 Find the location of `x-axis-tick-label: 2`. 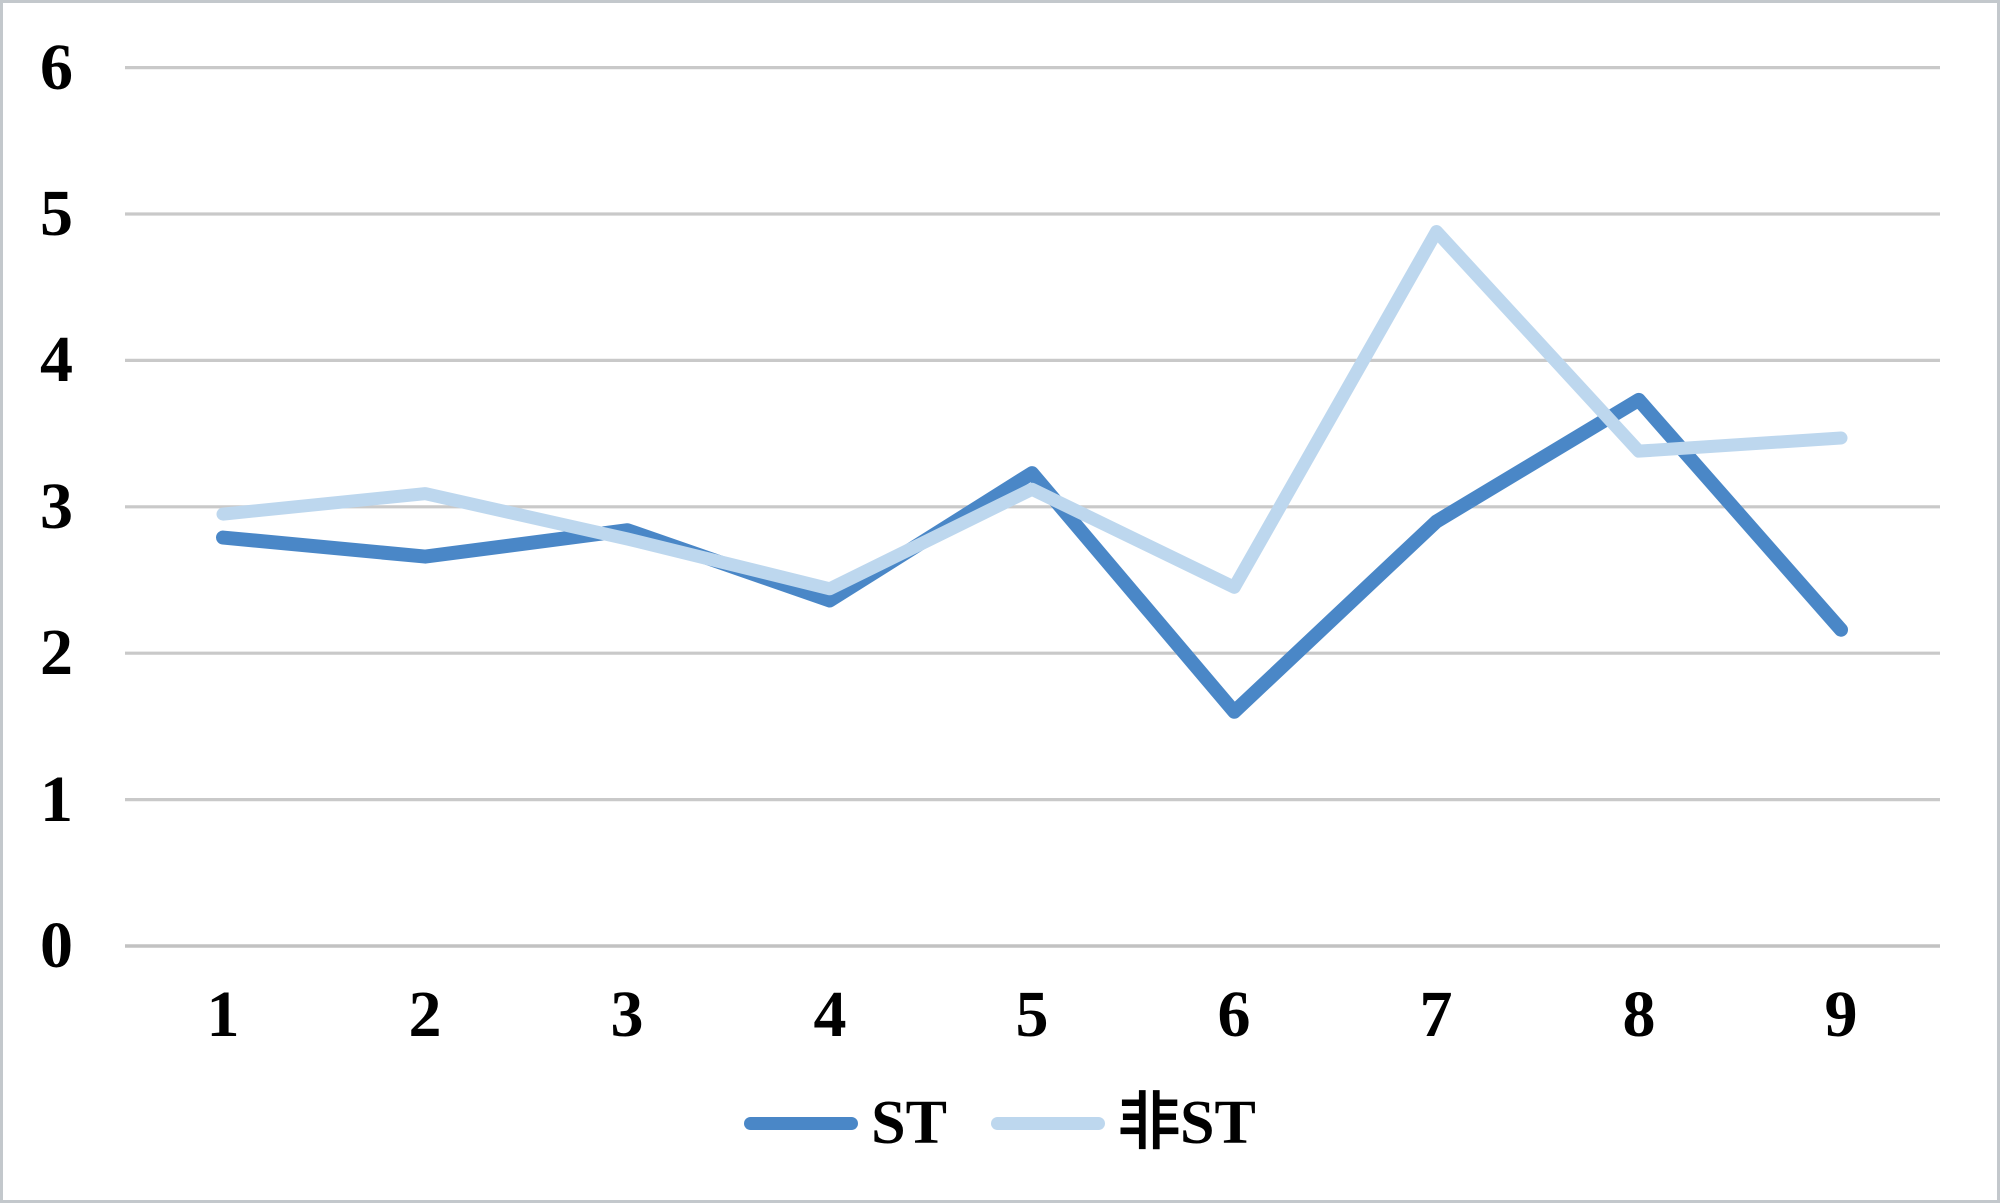

x-axis-tick-label: 2 is located at coordinates (425, 1014).